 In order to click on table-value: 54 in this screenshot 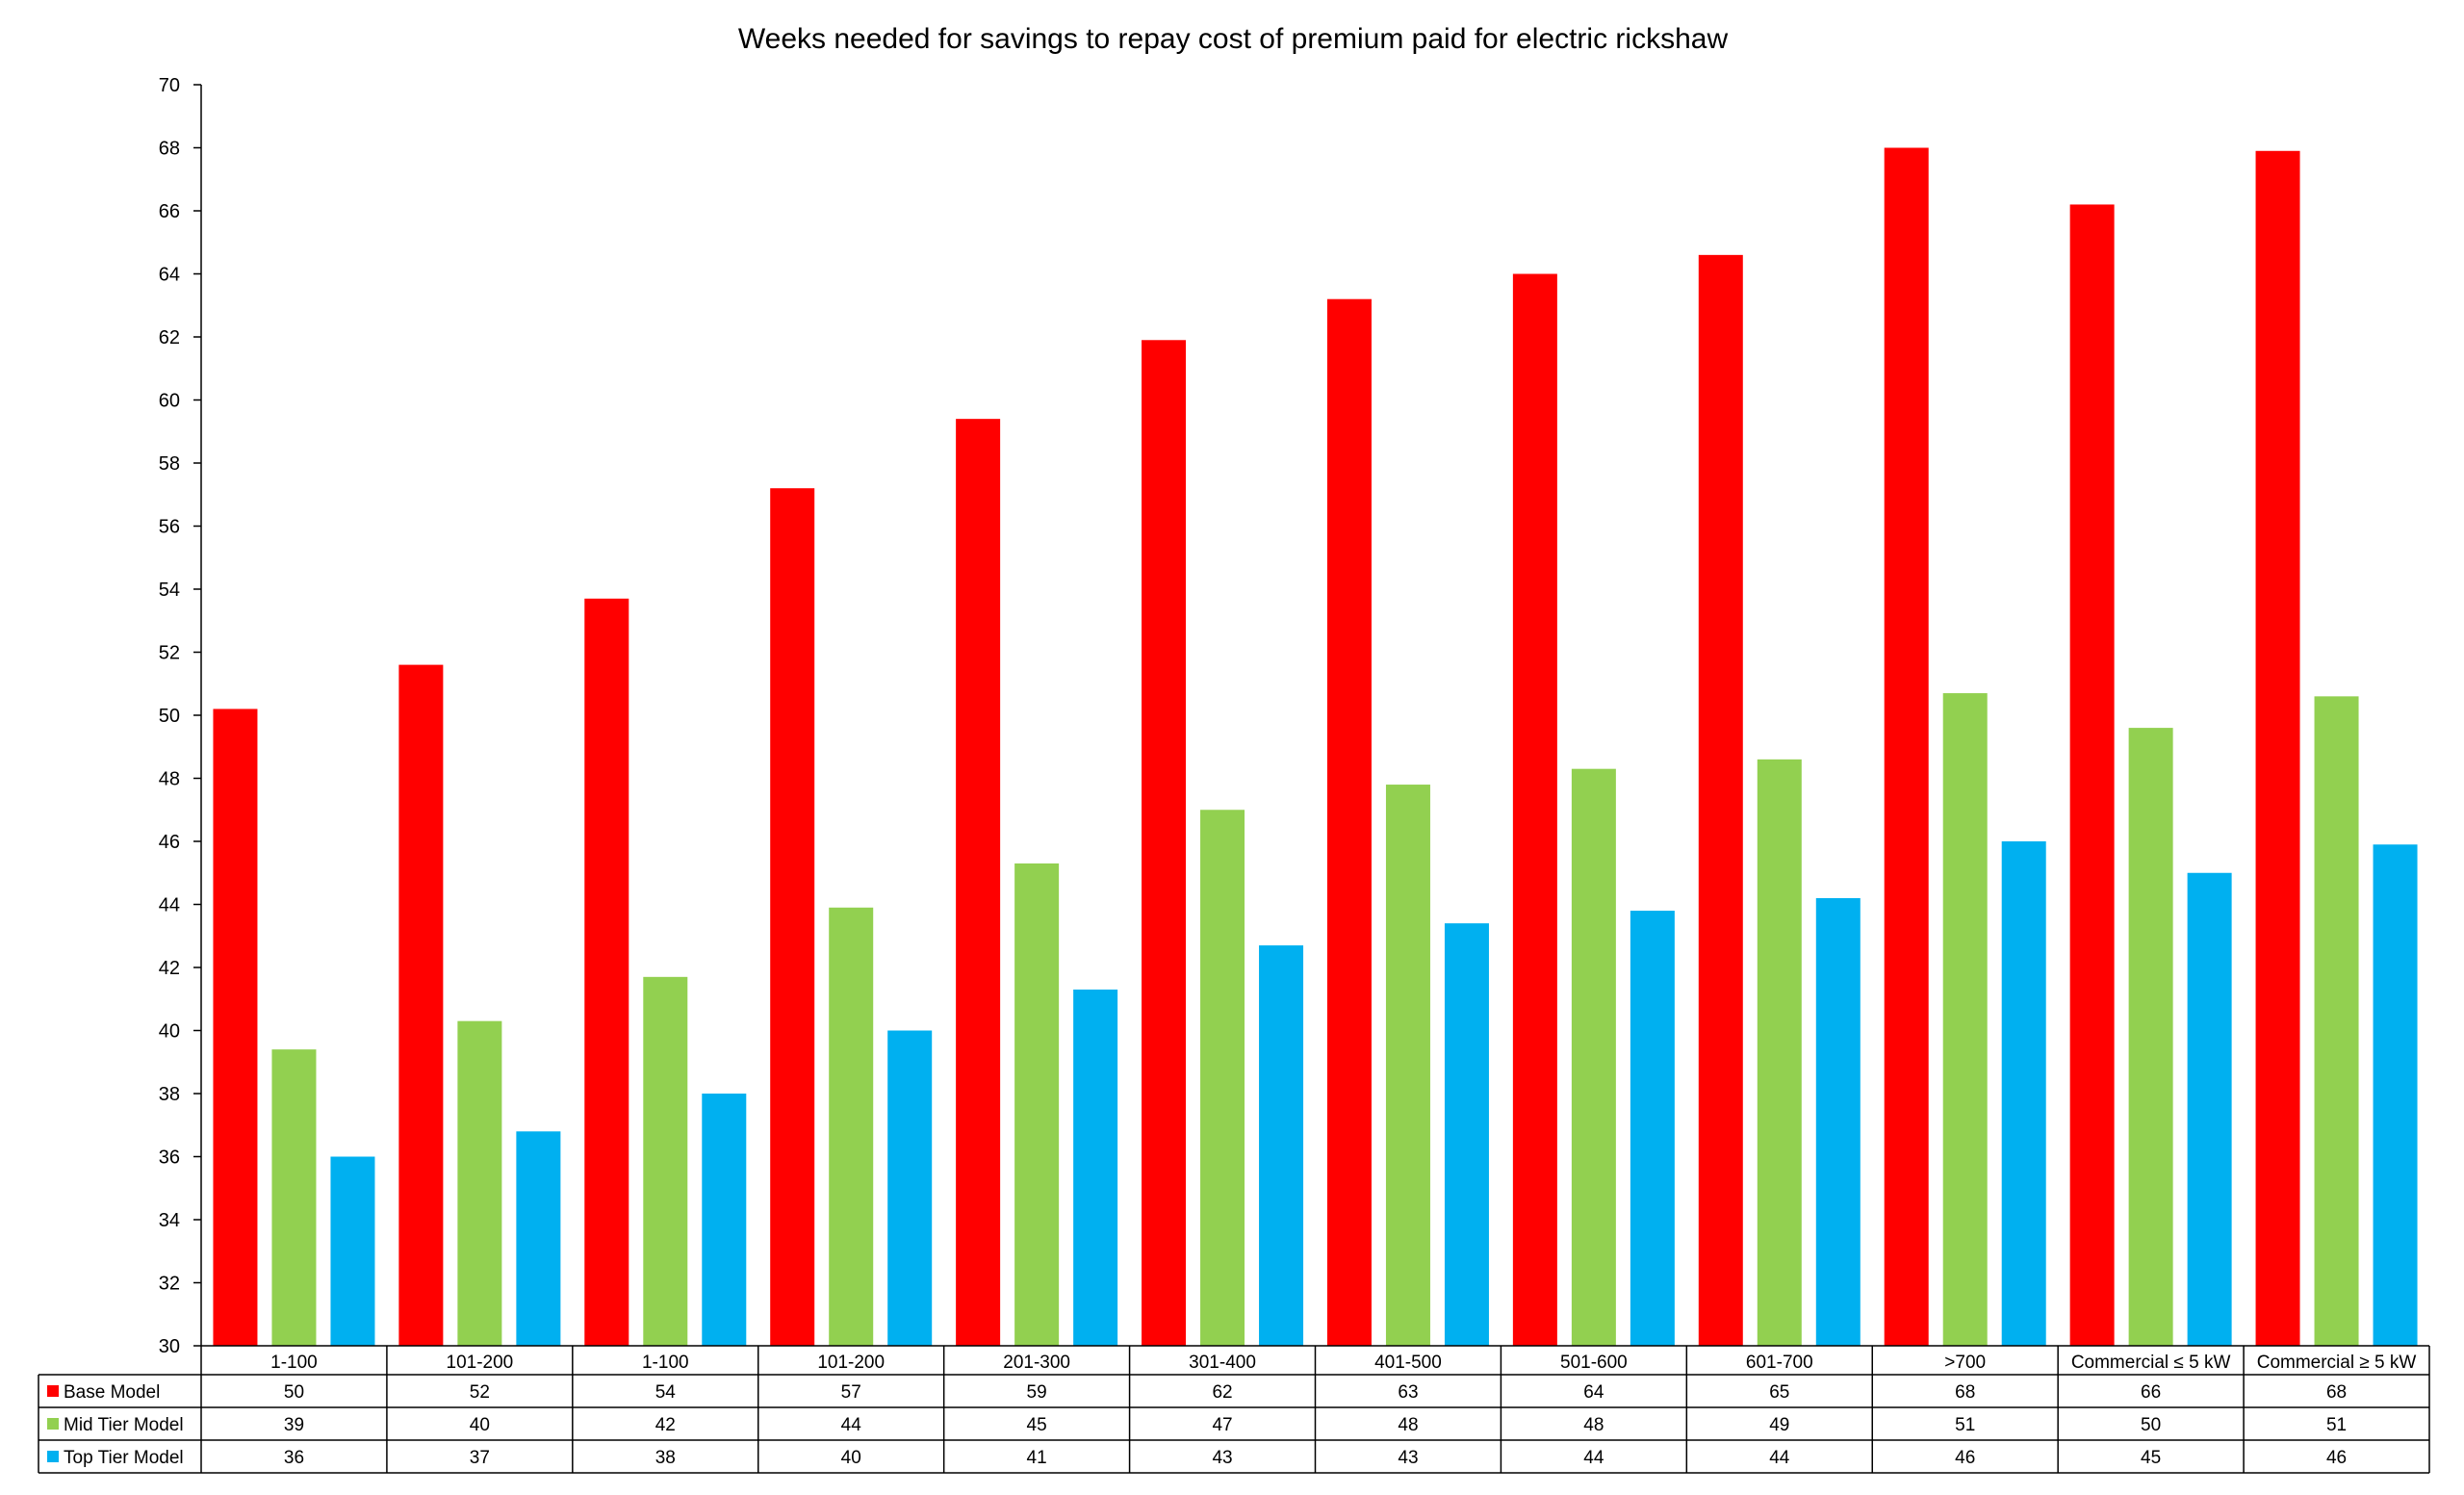, I will do `click(666, 1392)`.